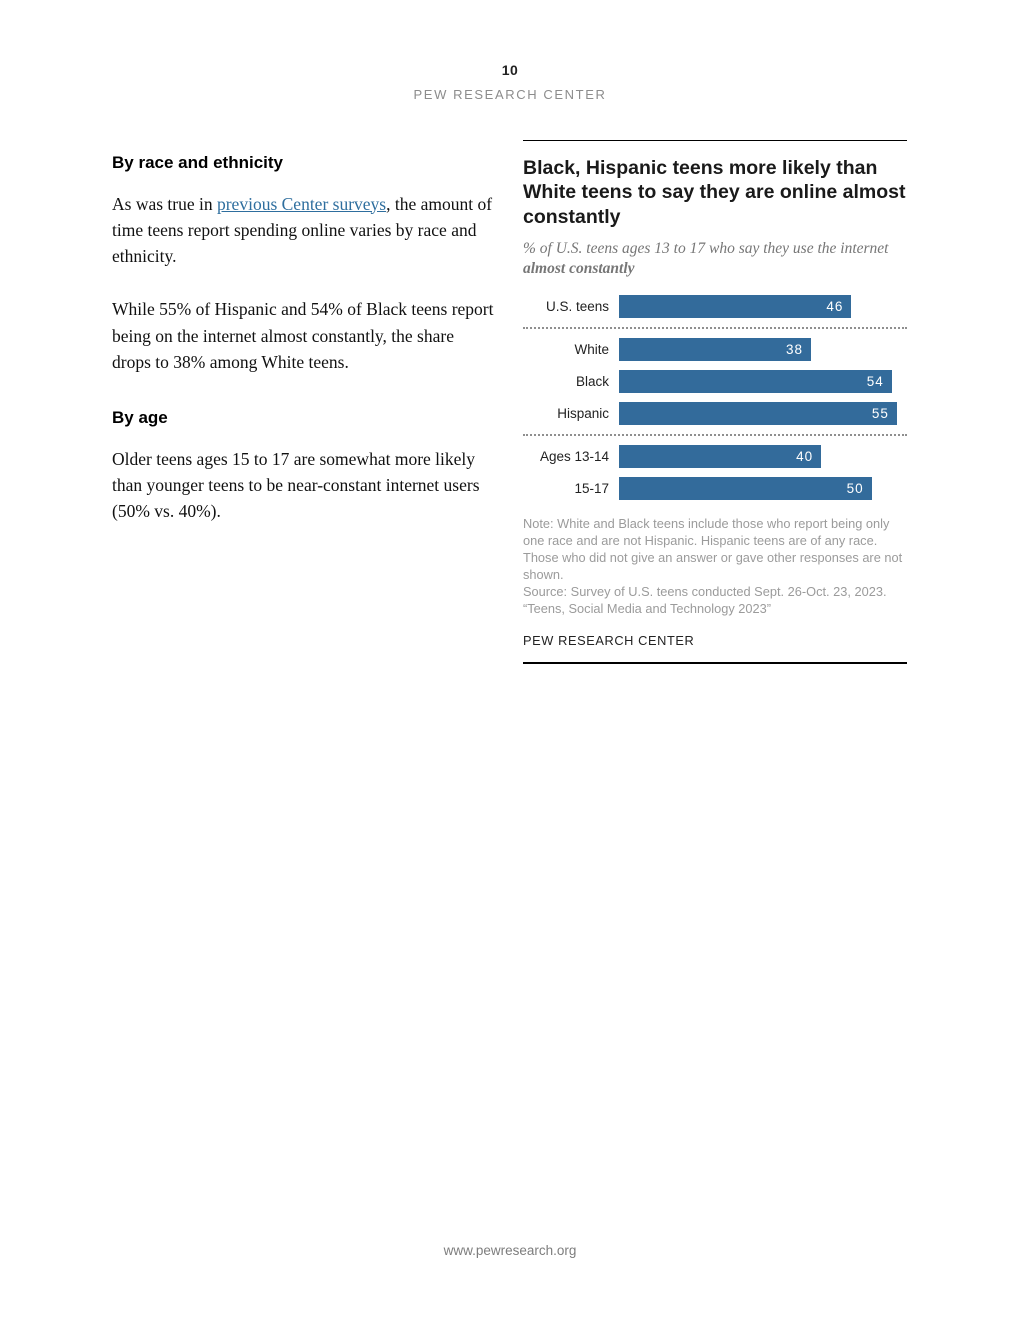 This screenshot has height=1320, width=1020. Describe the element at coordinates (198, 162) in the screenshot. I see `heading-race-ethnicity: By race and ethnicity` at that location.